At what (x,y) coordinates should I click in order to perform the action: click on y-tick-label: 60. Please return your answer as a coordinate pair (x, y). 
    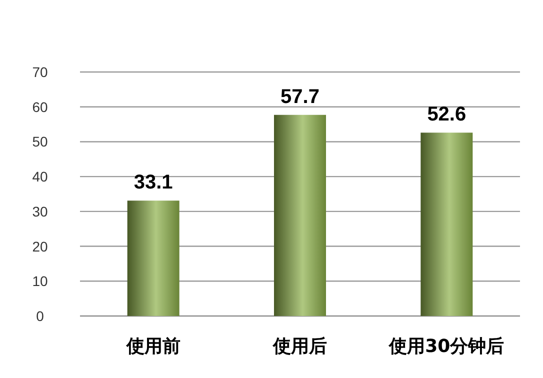
    Looking at the image, I should click on (40, 106).